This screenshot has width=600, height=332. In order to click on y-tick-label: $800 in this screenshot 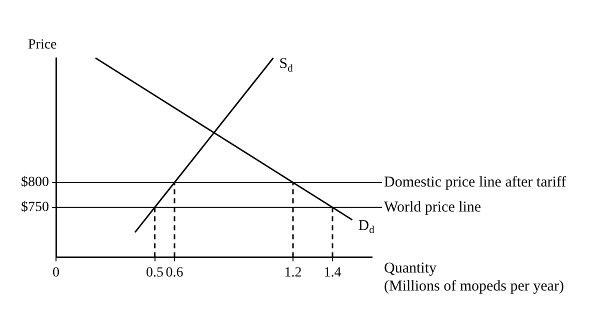, I will do `click(35, 182)`.